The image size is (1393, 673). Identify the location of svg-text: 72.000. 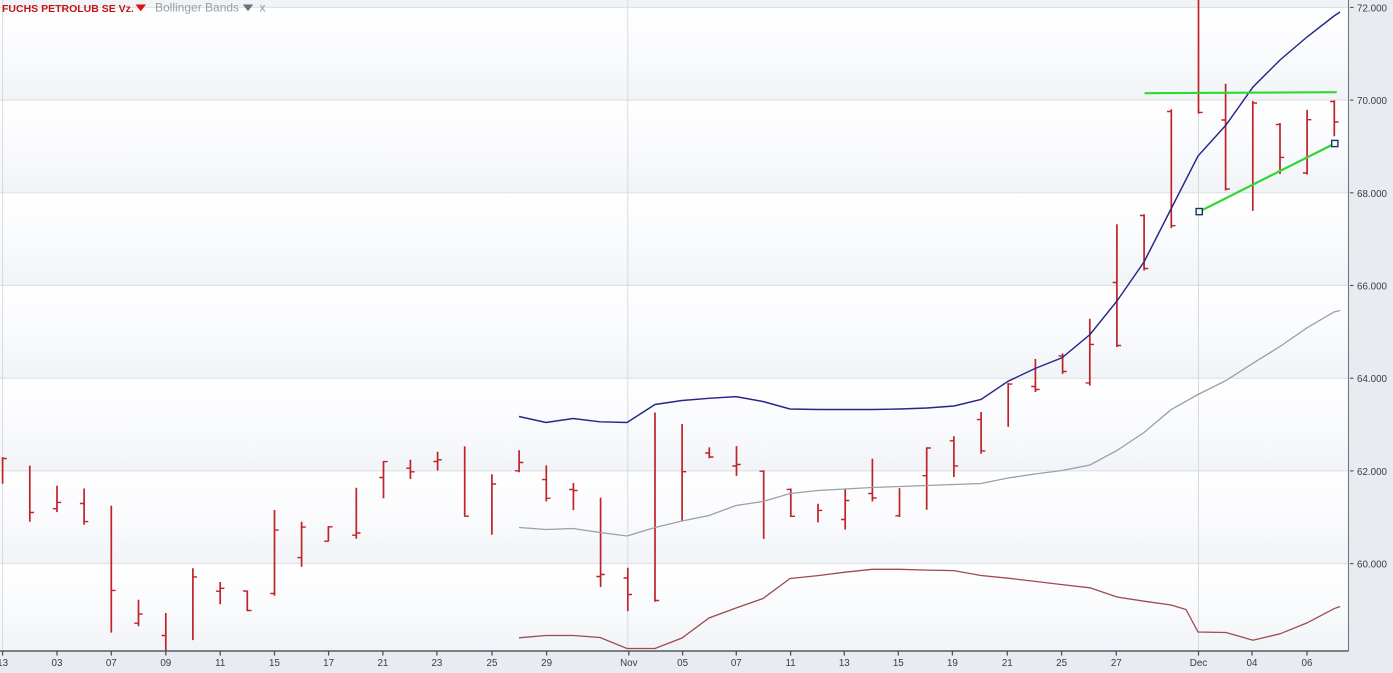
(1372, 8).